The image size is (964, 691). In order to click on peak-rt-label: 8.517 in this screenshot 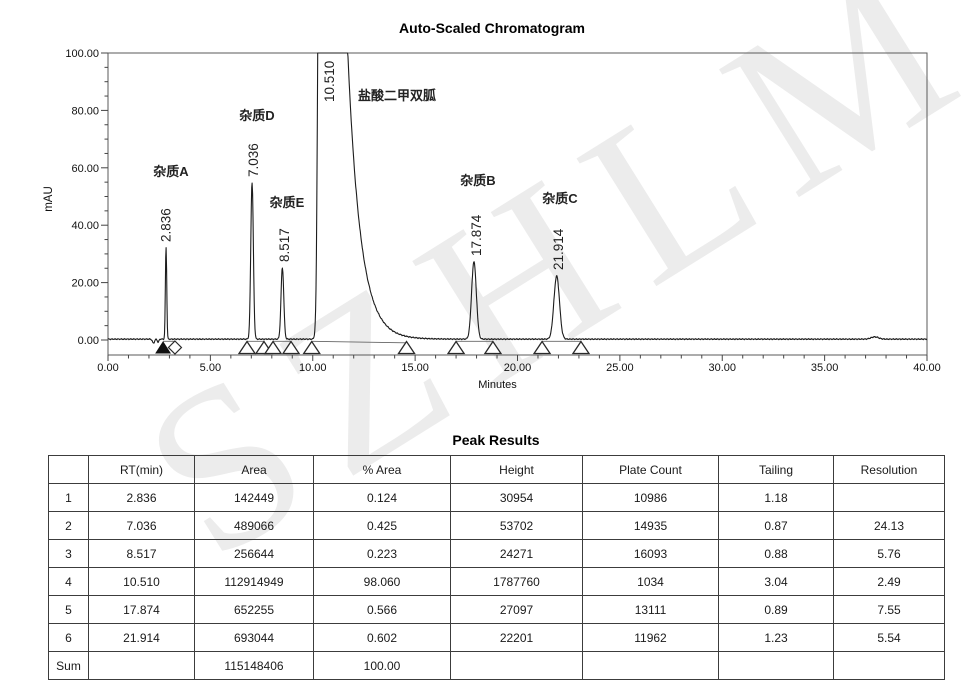, I will do `click(284, 245)`.